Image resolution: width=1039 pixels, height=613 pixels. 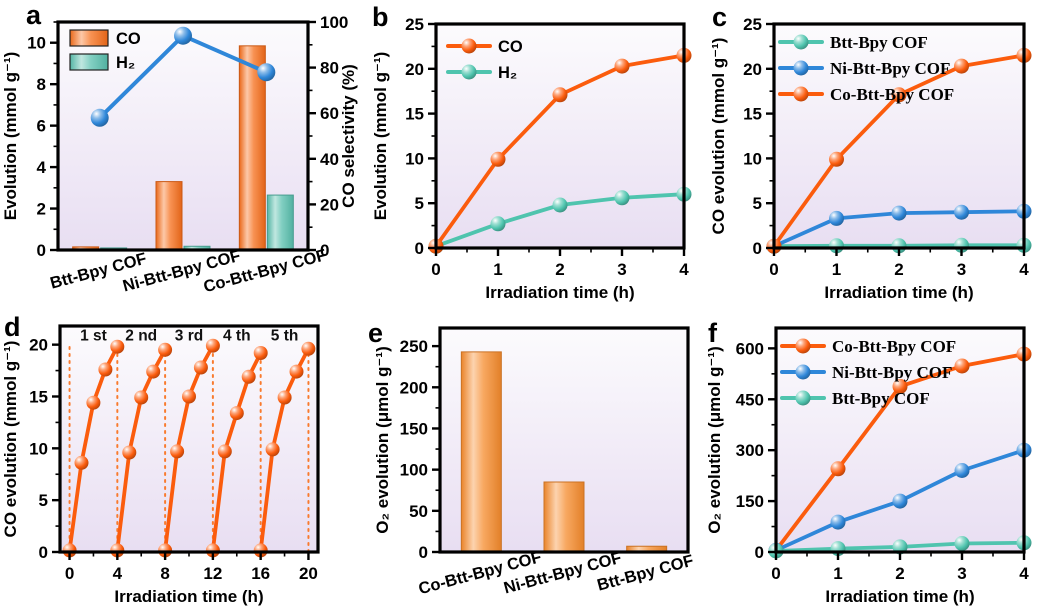 I want to click on svg-text: 1 st, so click(x=93, y=336).